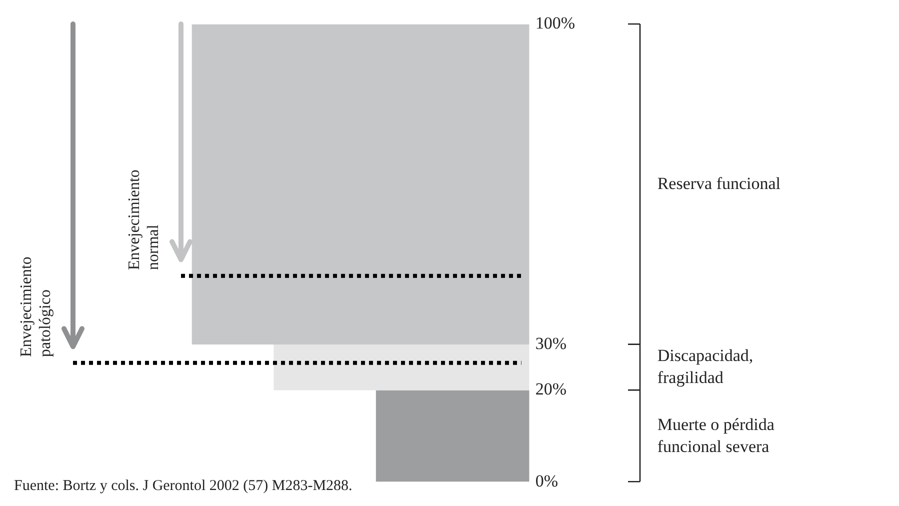 Image resolution: width=899 pixels, height=506 pixels. What do you see at coordinates (551, 343) in the screenshot?
I see `y-tick-label: 30%` at bounding box center [551, 343].